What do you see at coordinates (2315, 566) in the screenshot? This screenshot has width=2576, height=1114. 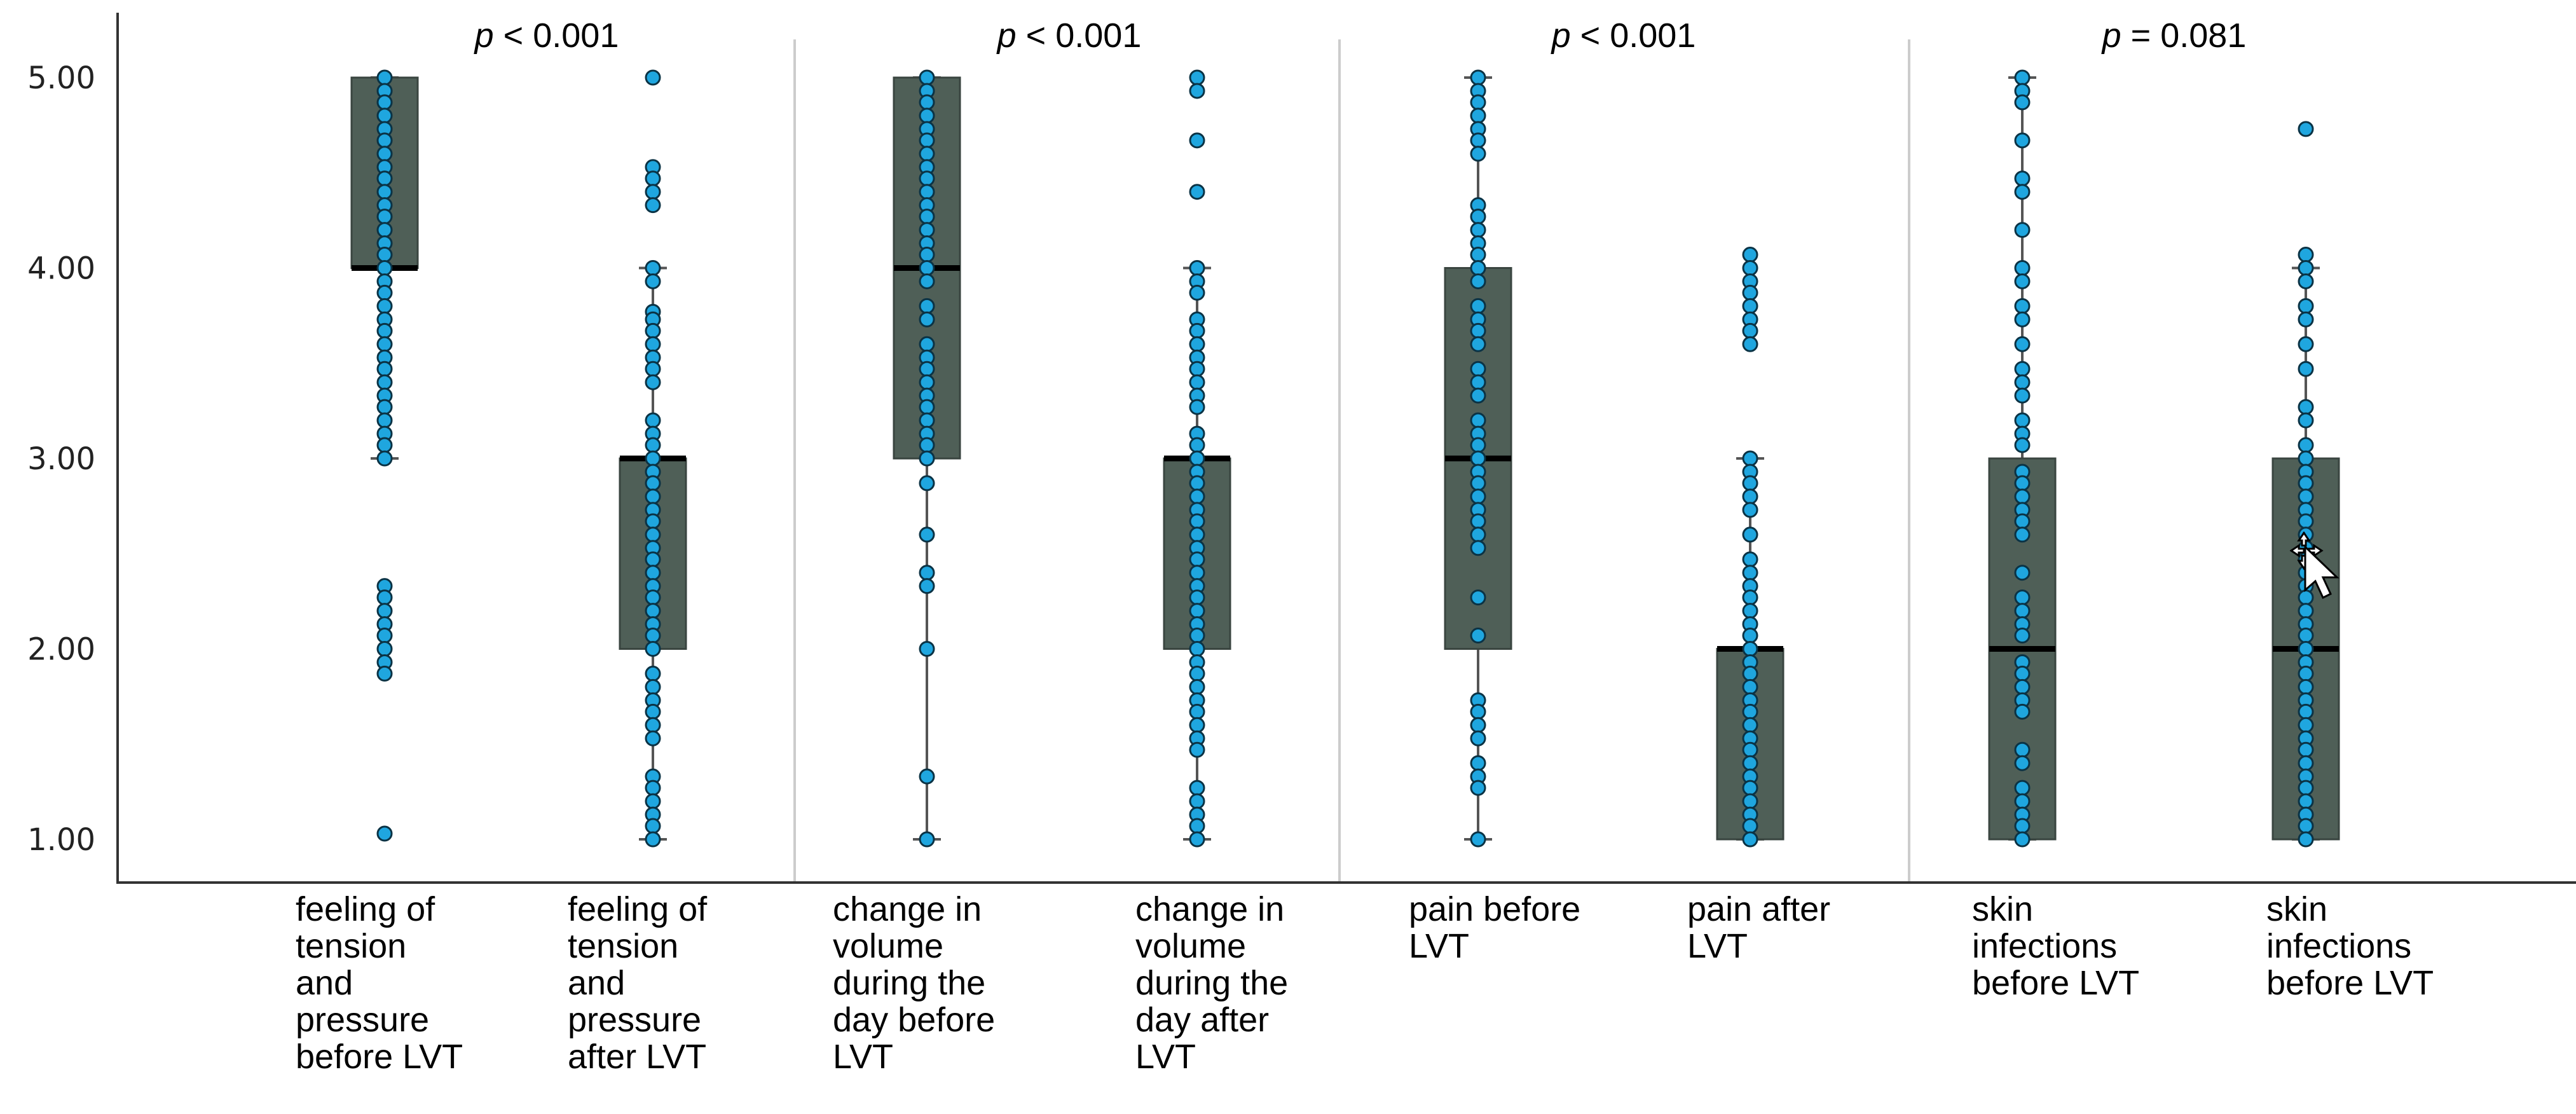 I see `move-cursor-icon` at bounding box center [2315, 566].